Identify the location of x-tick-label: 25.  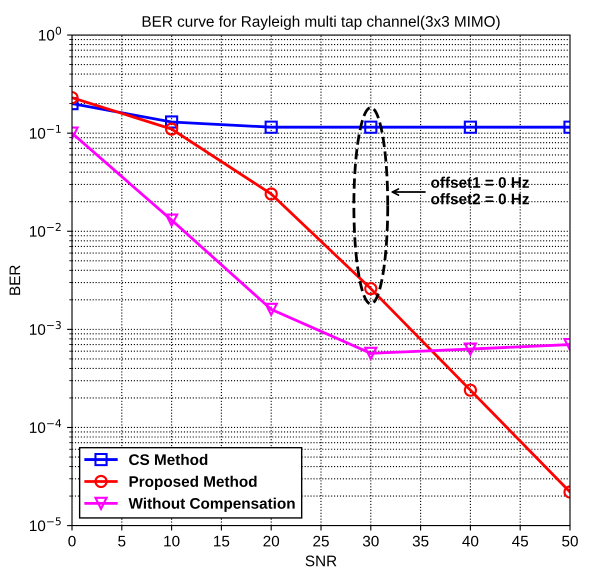
(321, 541).